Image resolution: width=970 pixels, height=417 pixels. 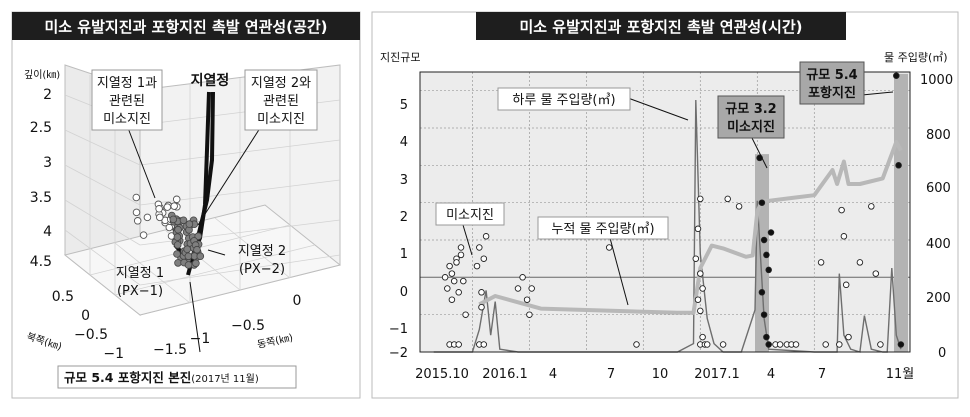 I want to click on px2-micro-line: 관련된, so click(x=281, y=101).